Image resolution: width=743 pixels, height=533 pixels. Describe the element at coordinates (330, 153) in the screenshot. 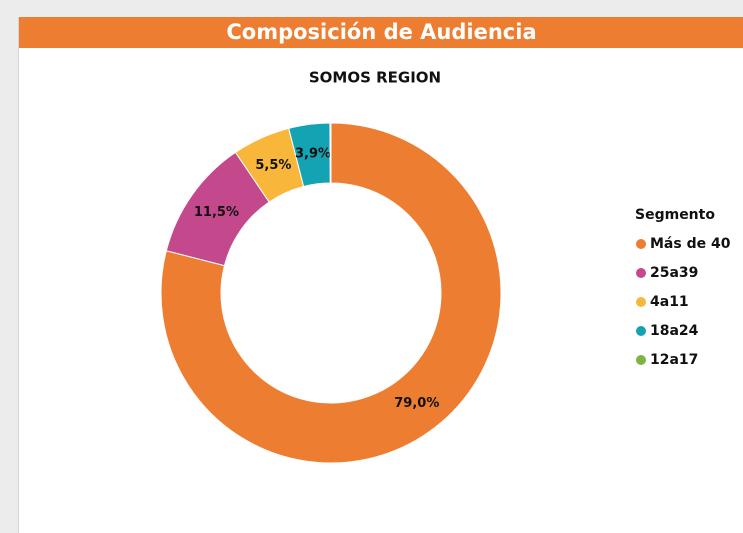

I see `donut-slice` at that location.